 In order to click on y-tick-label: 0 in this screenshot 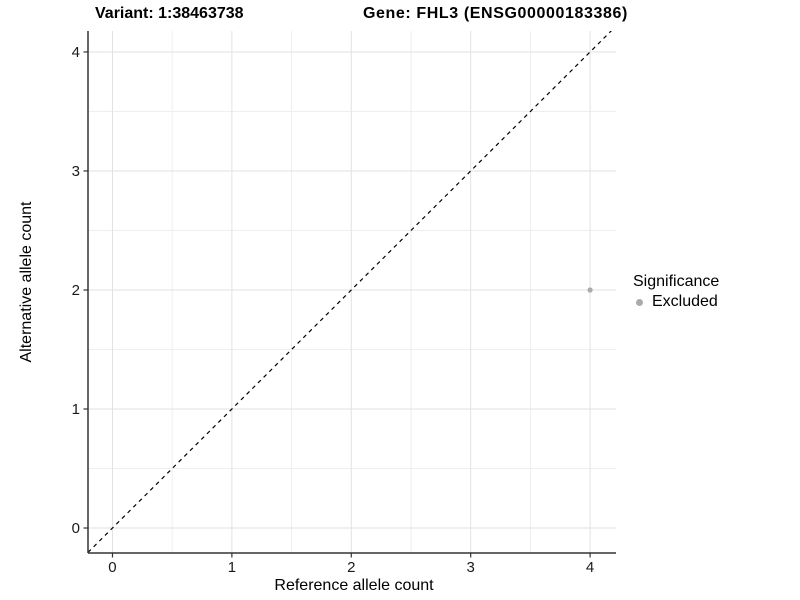, I will do `click(76, 528)`.